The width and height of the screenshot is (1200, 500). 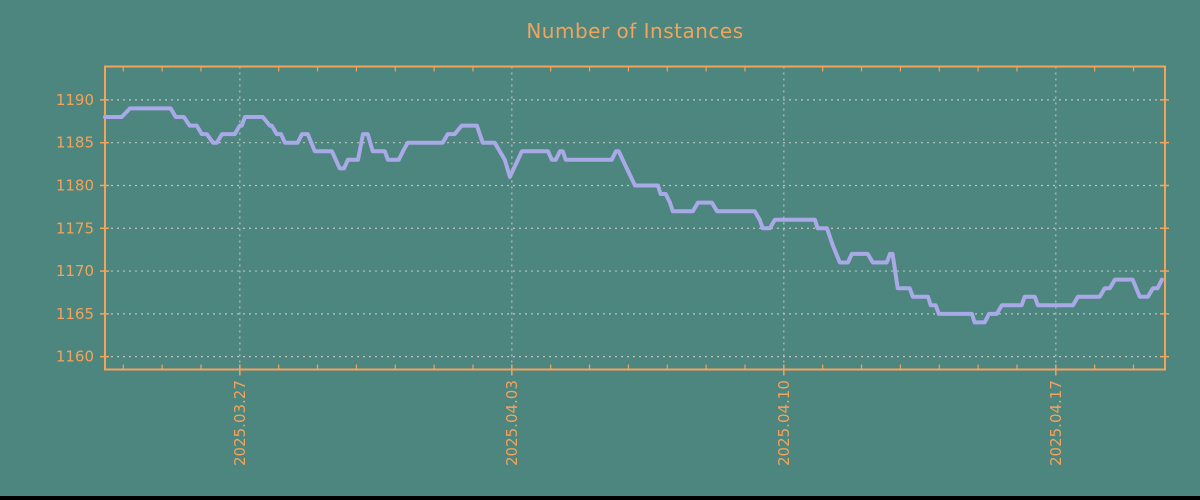 What do you see at coordinates (75, 357) in the screenshot?
I see `y-tick-label: 1160` at bounding box center [75, 357].